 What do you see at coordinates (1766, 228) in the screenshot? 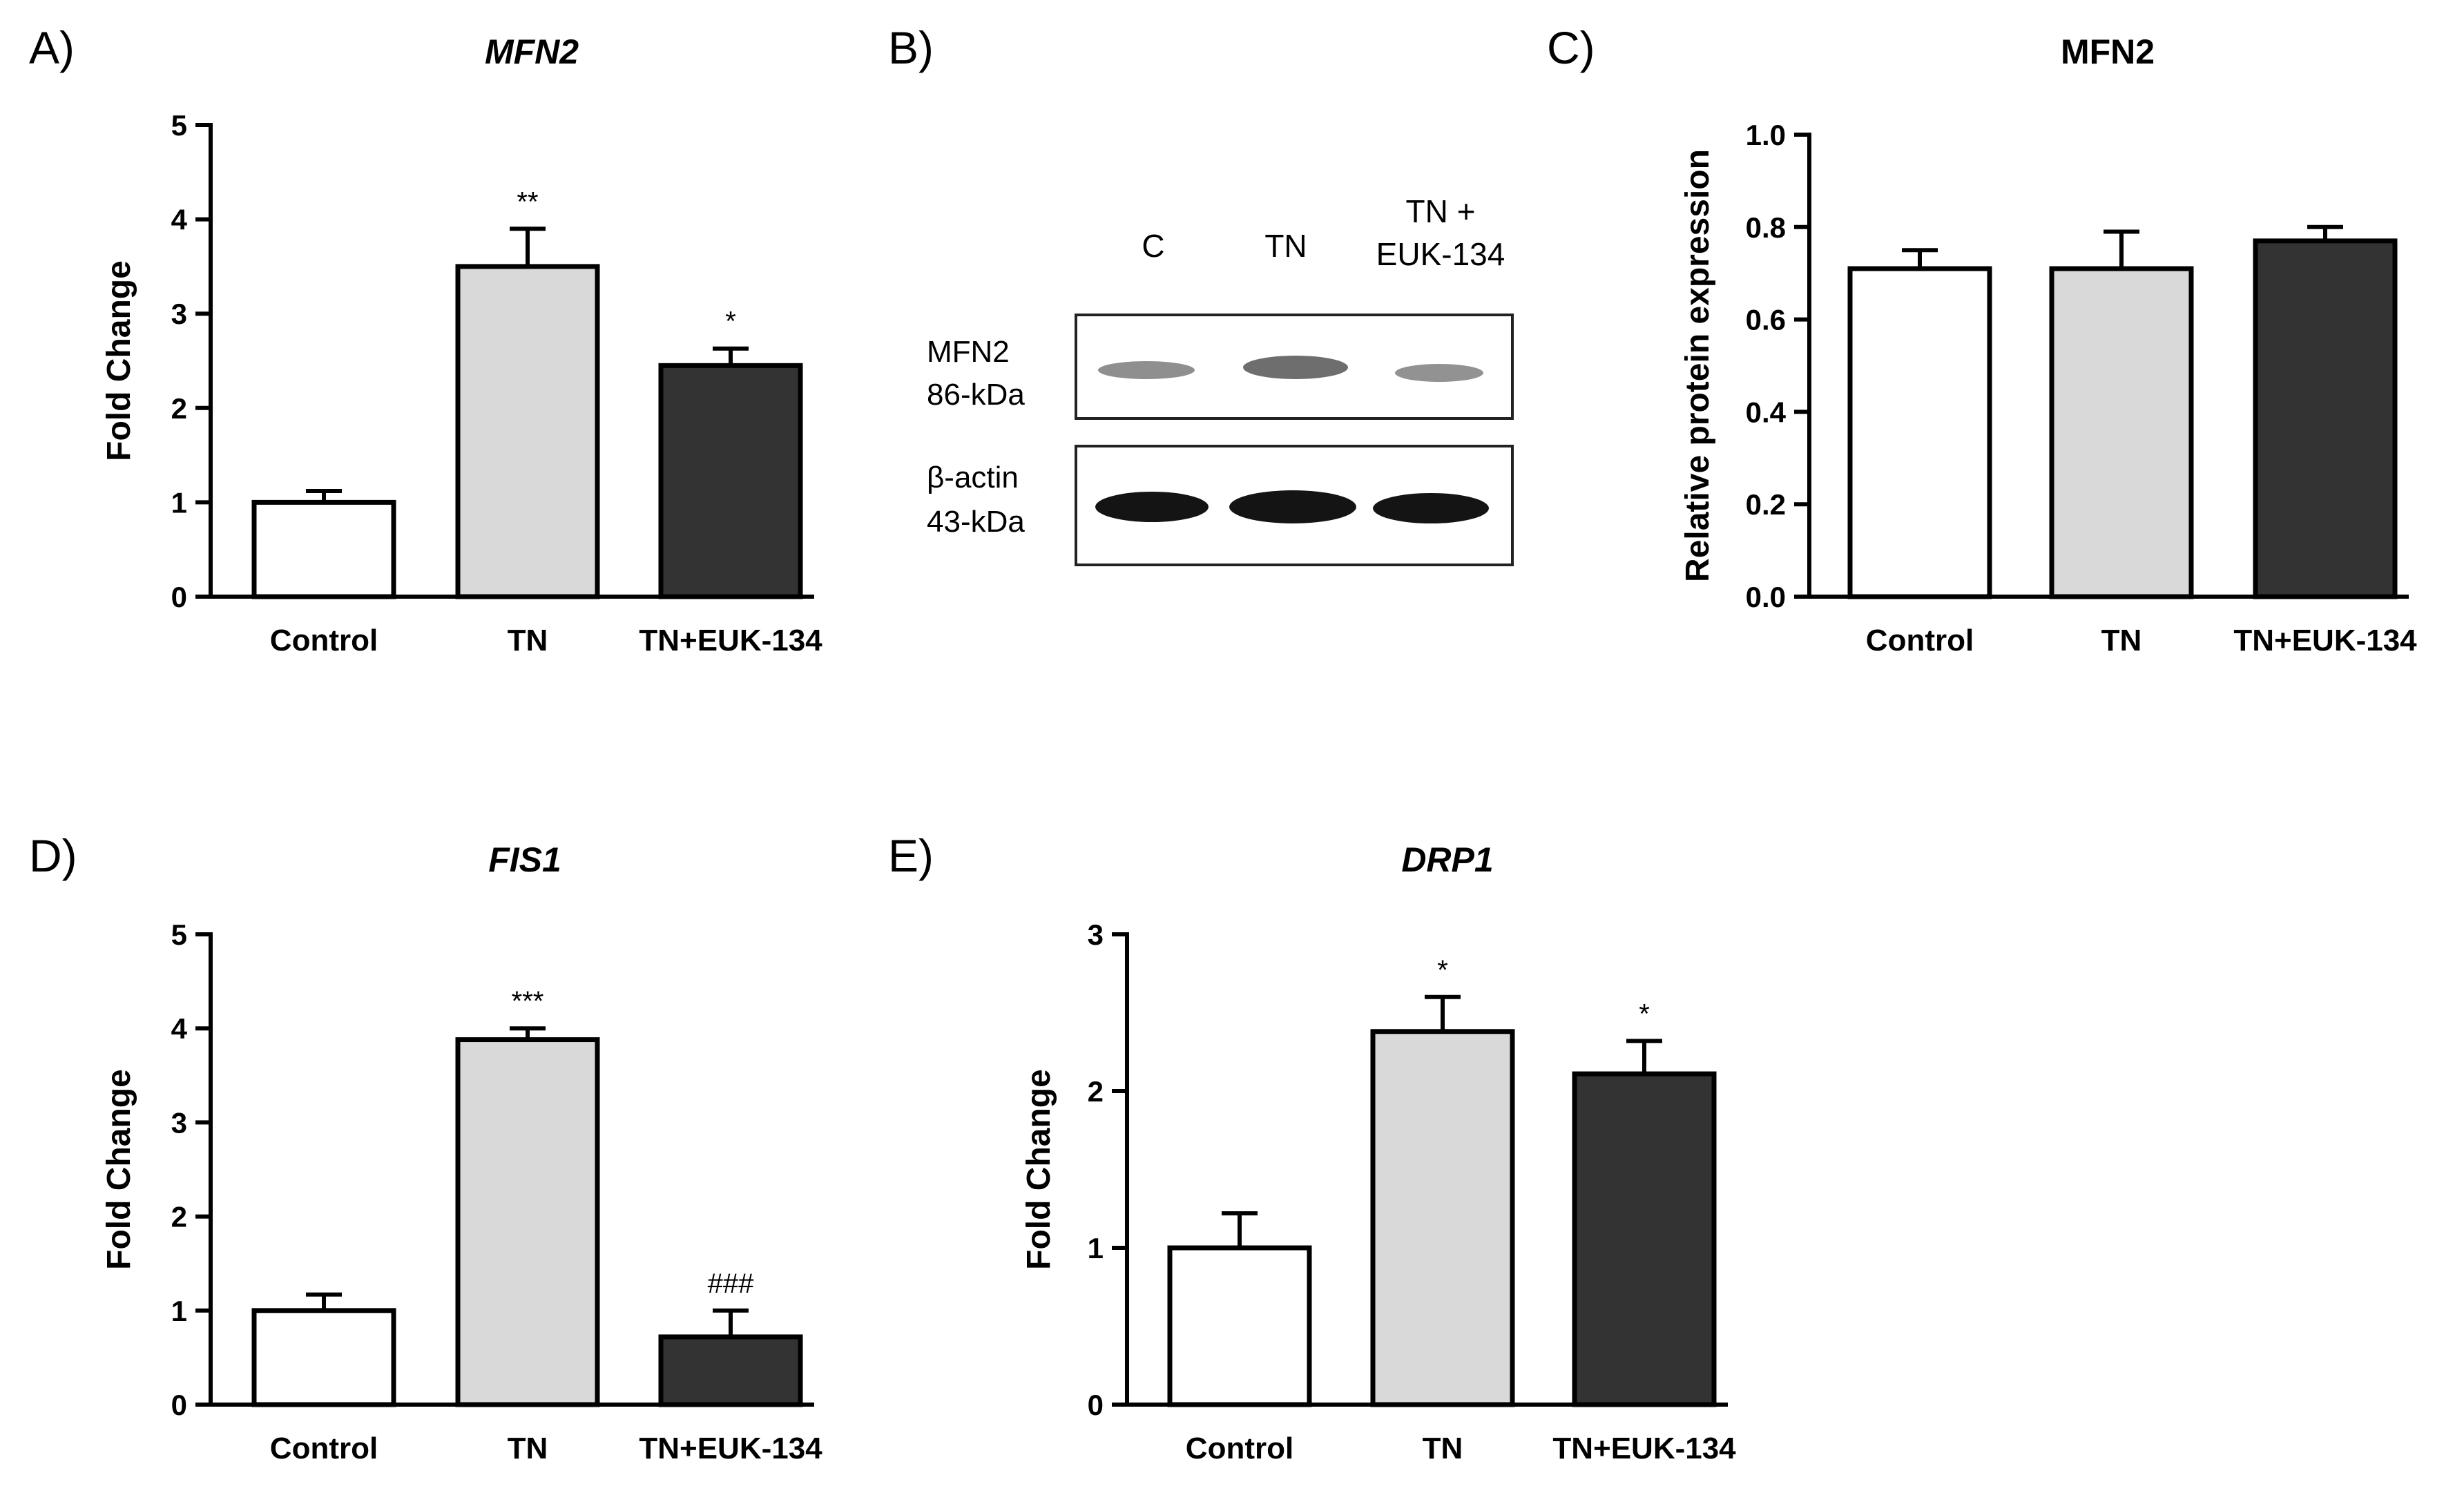
I see `y-tick-label: 0.8` at bounding box center [1766, 228].